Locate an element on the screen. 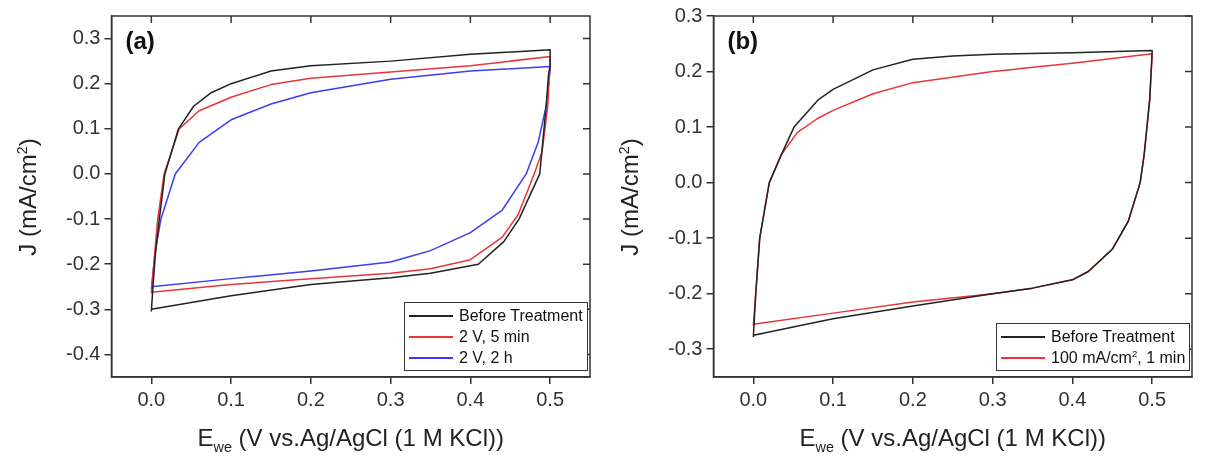 The width and height of the screenshot is (1205, 475). annotation: (a) is located at coordinates (140, 40).